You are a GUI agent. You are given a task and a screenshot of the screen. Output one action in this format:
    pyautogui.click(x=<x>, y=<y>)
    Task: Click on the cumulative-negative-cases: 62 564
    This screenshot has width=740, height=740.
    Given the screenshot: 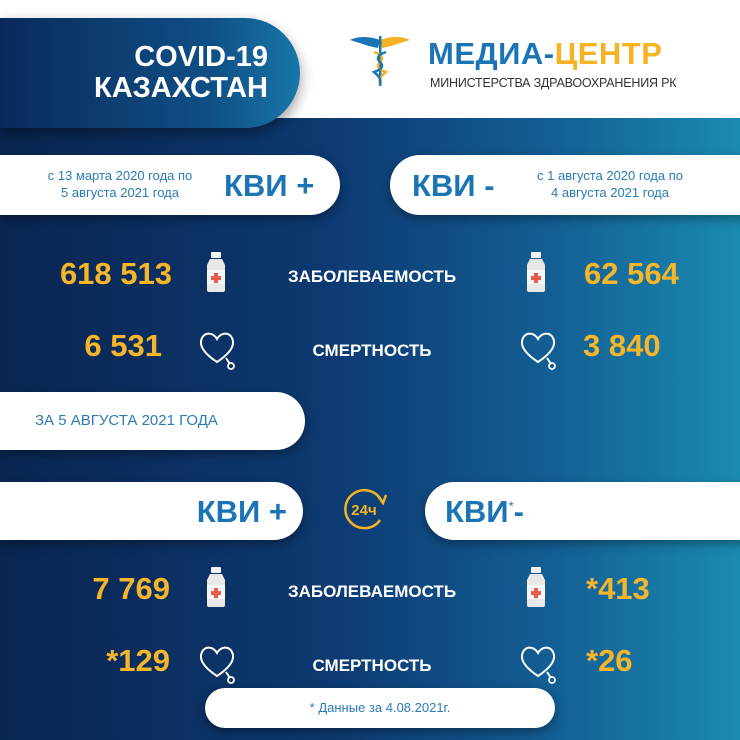 What is the action you would take?
    pyautogui.click(x=631, y=273)
    